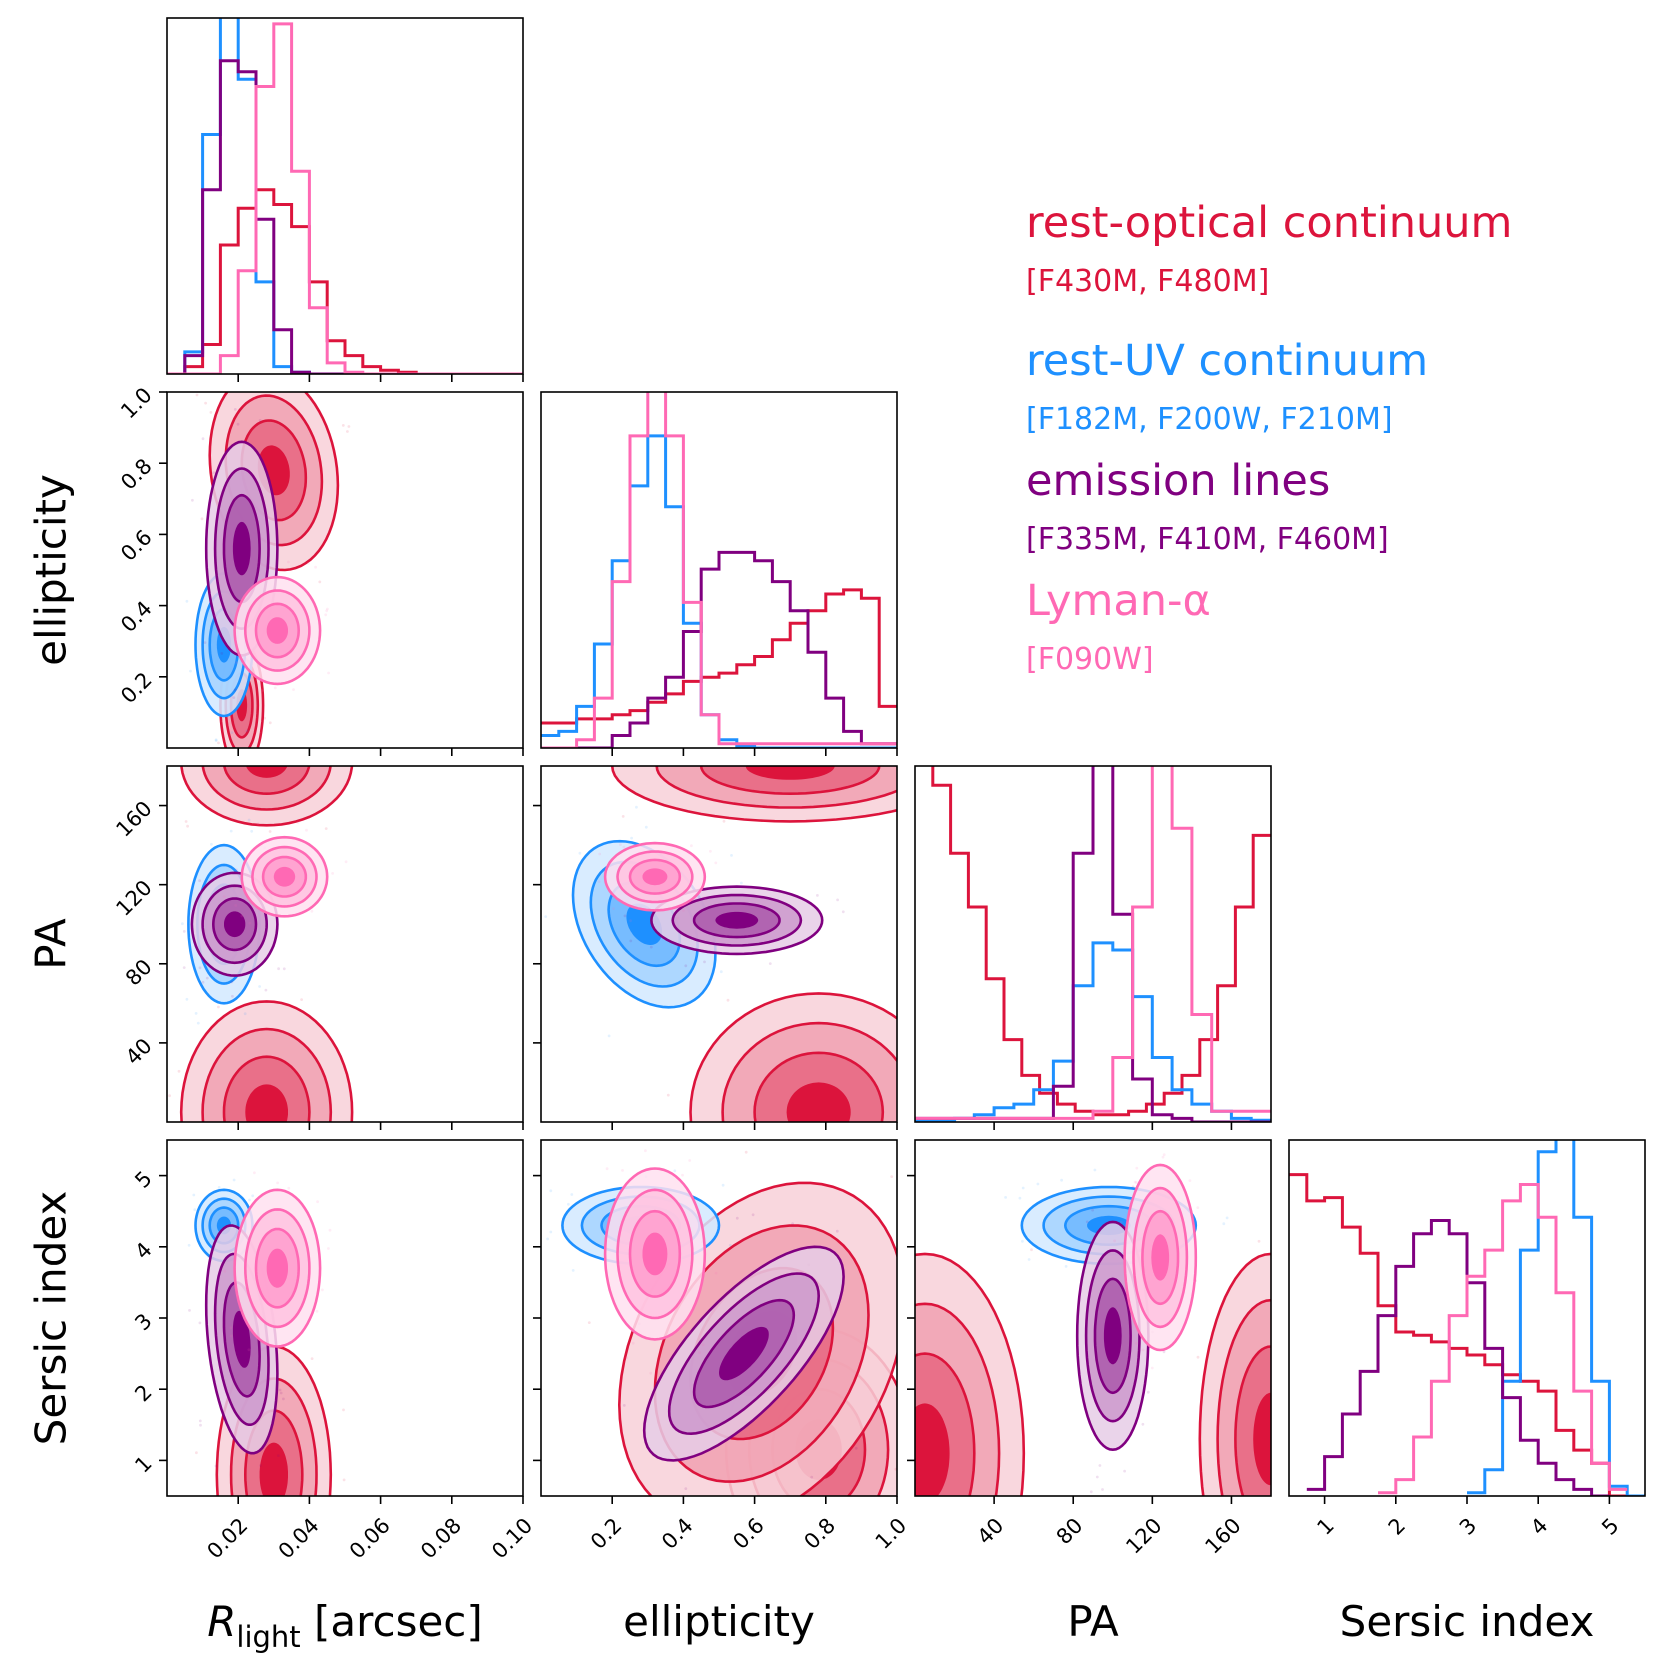 This screenshot has height=1666, width=1660. I want to click on legend-label-emission-lines: emission lines, so click(1178, 481).